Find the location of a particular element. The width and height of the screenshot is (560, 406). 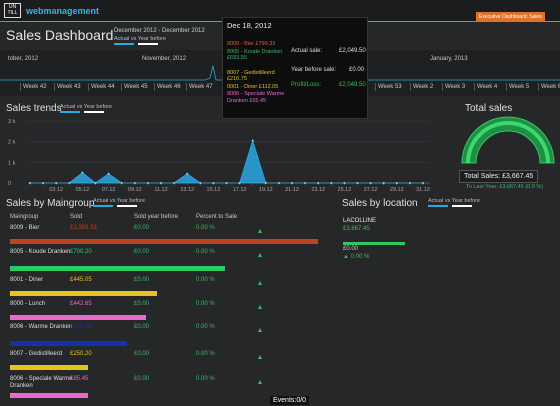

x-tick-label: 07.12 is located at coordinates (109, 190).